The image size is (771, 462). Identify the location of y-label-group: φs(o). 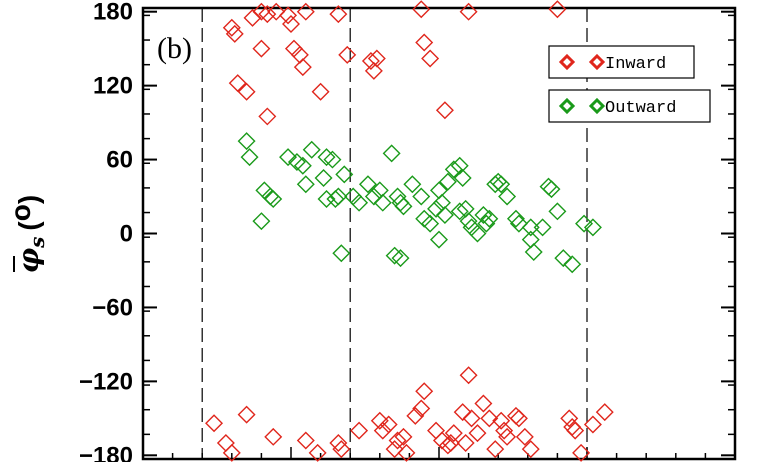
(27, 234).